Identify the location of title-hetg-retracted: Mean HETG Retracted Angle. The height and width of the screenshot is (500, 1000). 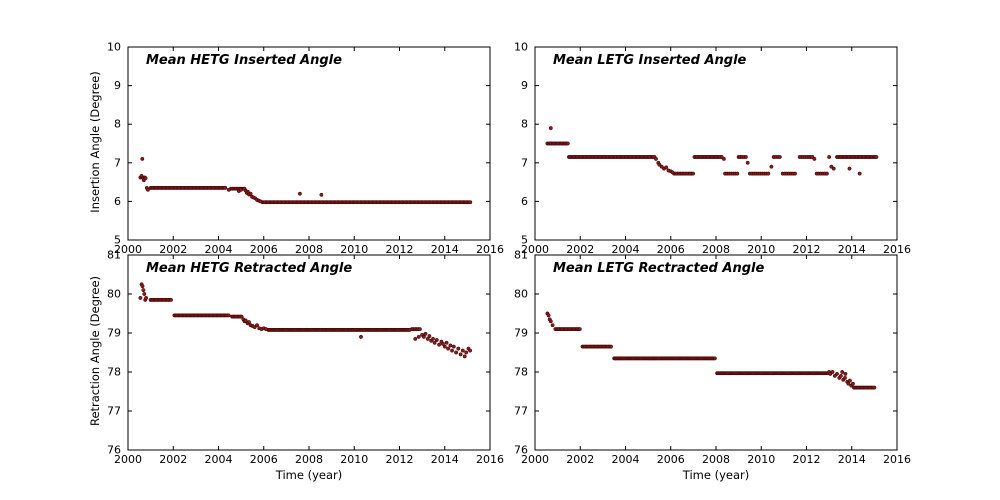
(249, 268).